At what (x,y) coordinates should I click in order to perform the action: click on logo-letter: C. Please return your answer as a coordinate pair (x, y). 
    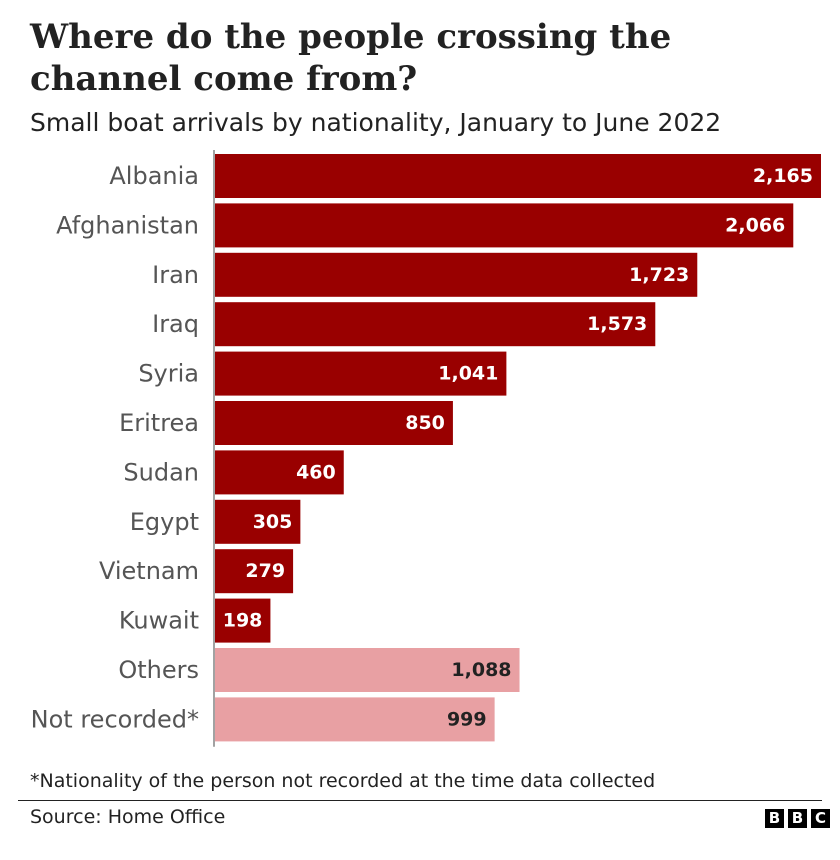
    Looking at the image, I should click on (820, 818).